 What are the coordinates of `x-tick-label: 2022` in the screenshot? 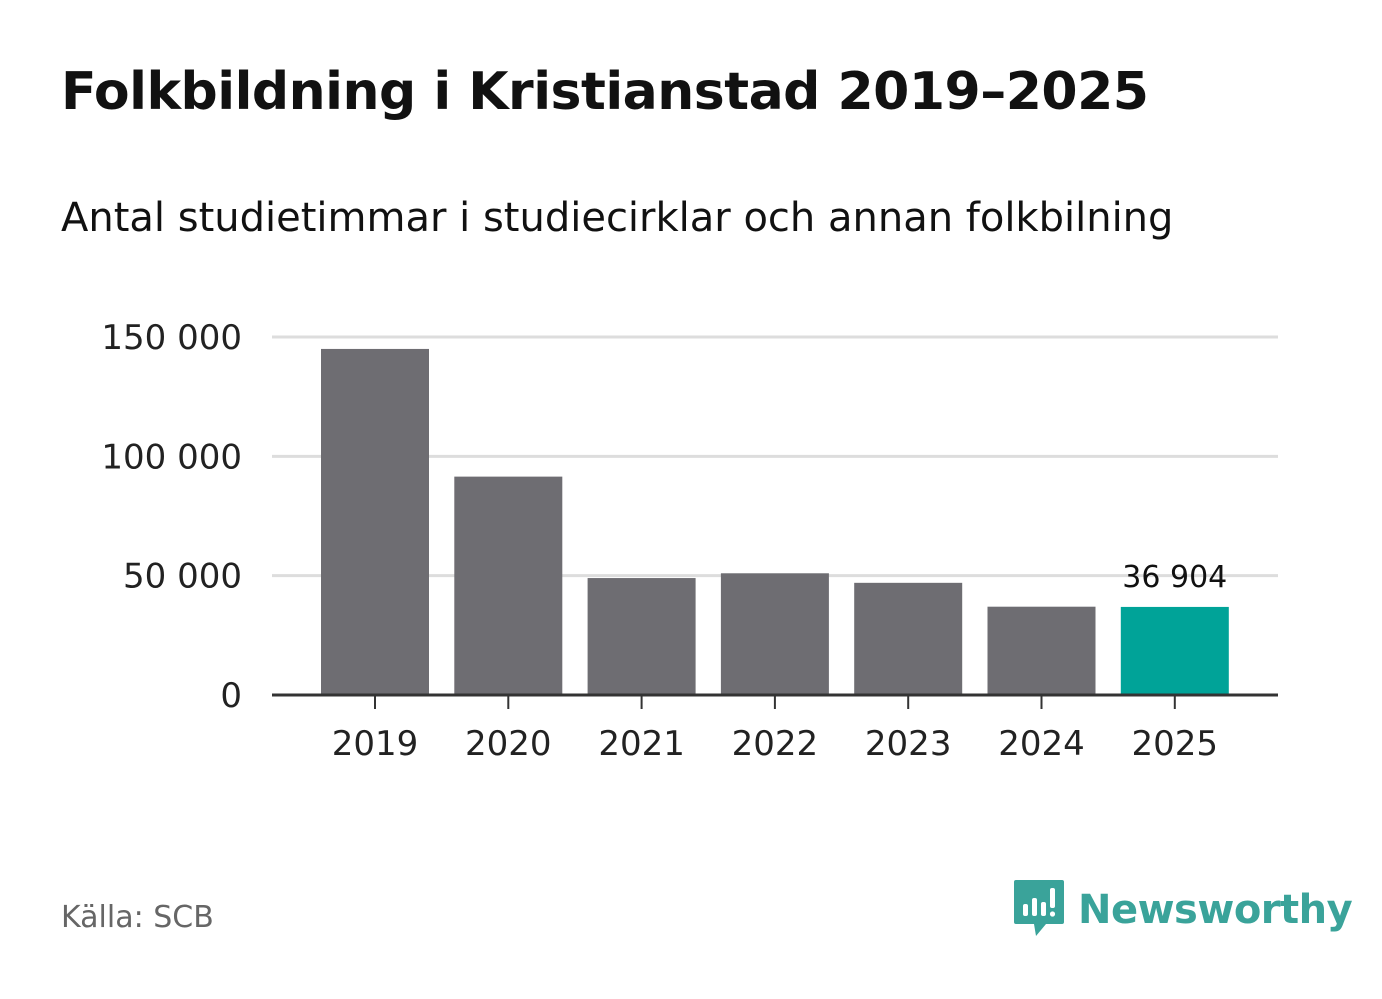 It's located at (775, 744).